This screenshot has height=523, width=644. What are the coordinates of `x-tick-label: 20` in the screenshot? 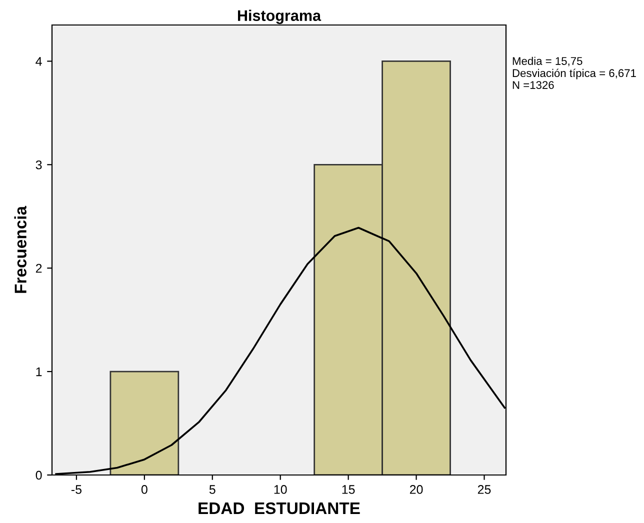 It's located at (416, 489).